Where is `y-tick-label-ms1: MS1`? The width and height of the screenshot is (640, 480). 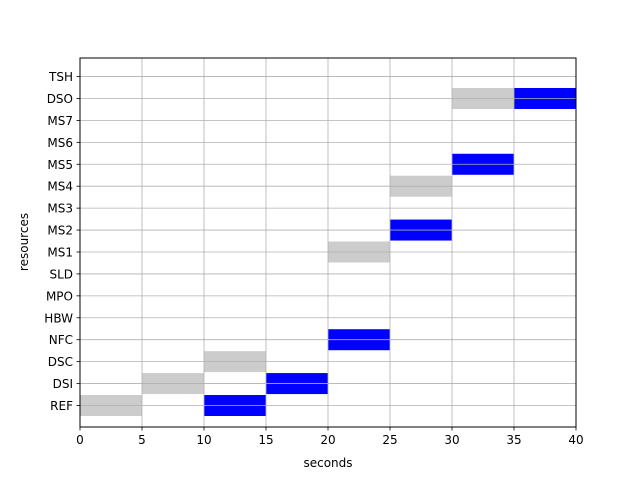 y-tick-label-ms1: MS1 is located at coordinates (60, 252).